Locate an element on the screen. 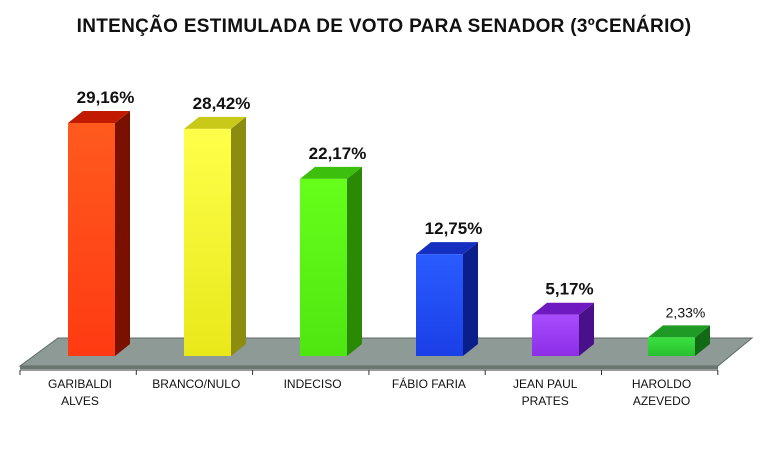 Image resolution: width=768 pixels, height=449 pixels. bar-value-label-2: 22,17% is located at coordinates (338, 153).